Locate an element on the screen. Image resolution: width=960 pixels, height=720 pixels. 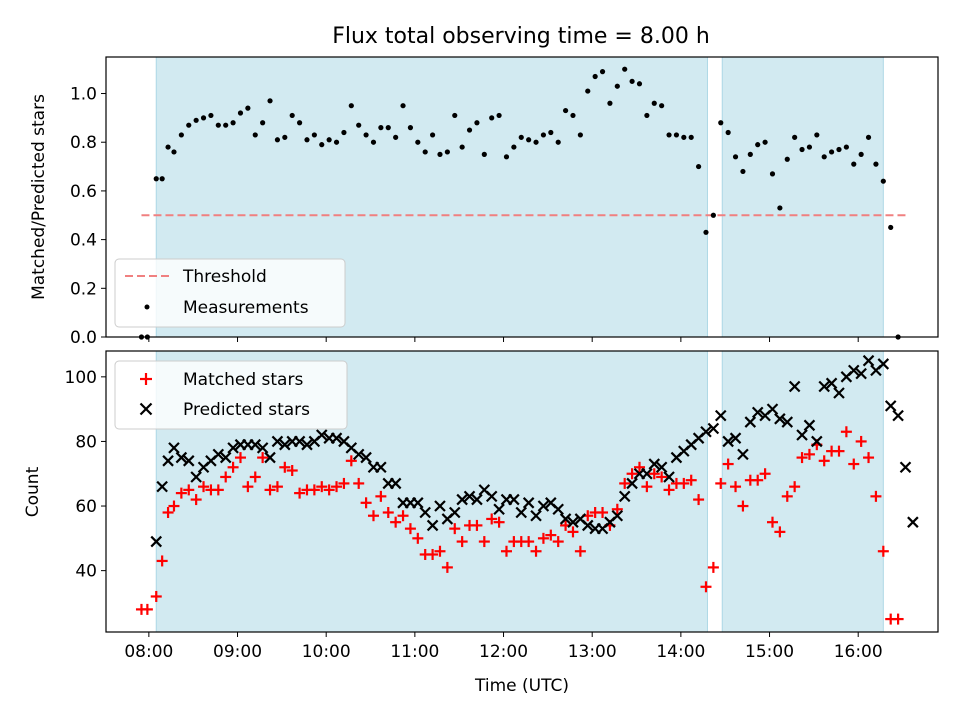
x-tick-label: 10:00 is located at coordinates (326, 652).